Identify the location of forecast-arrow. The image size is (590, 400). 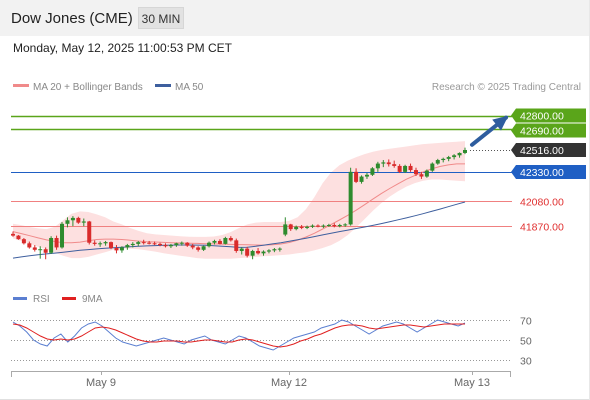
(489, 131).